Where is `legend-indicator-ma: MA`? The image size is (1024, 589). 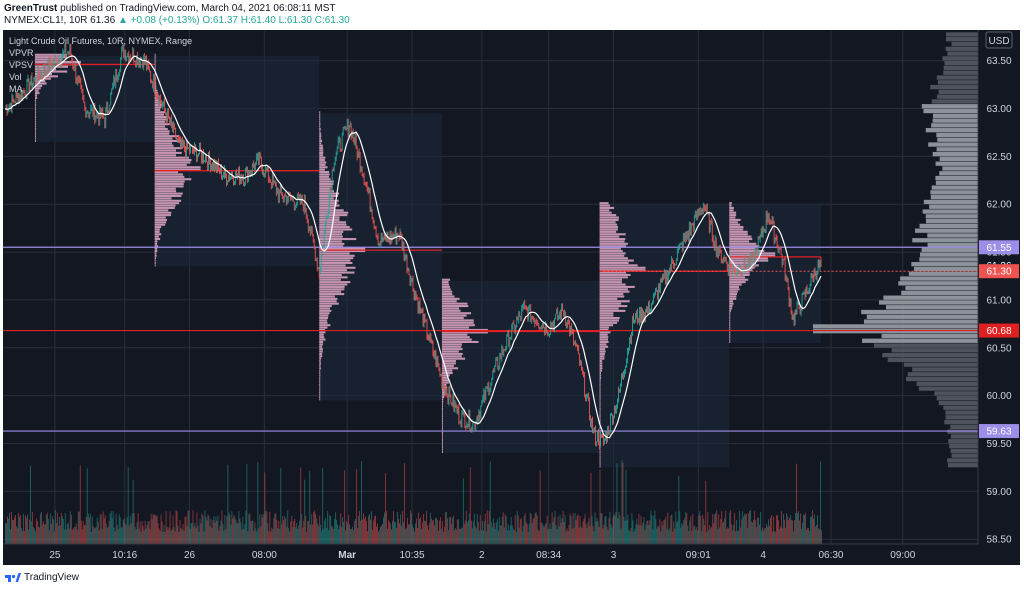 legend-indicator-ma: MA is located at coordinates (16, 89).